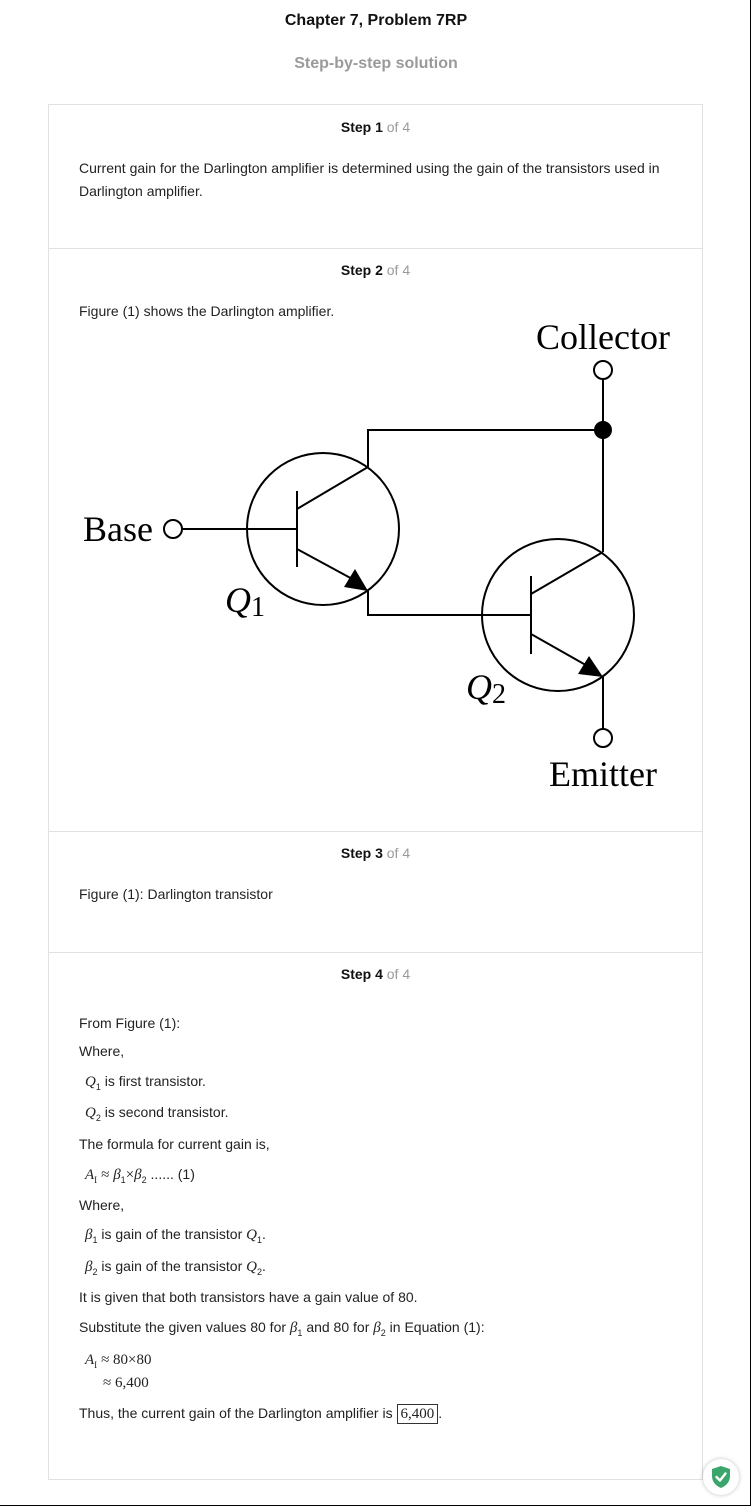 The width and height of the screenshot is (752, 1507). What do you see at coordinates (118, 1361) in the screenshot?
I see `calc-line-1: AI ≈ 80×80` at bounding box center [118, 1361].